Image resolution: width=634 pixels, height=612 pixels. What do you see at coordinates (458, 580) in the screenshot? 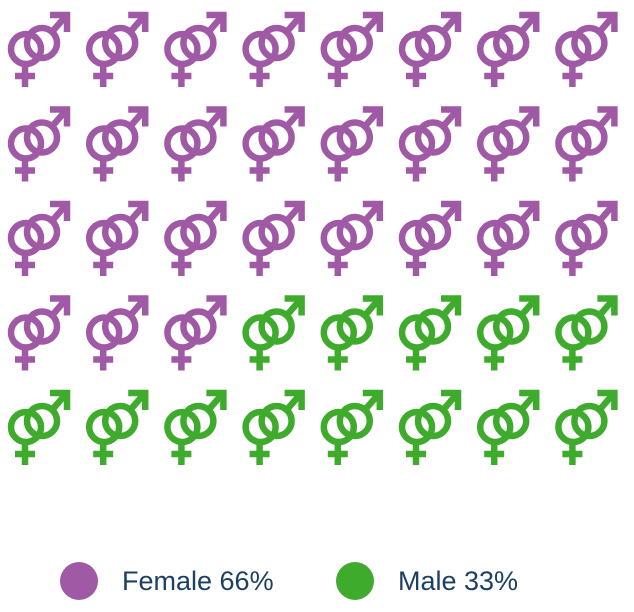
I see `legend-label-male: Male 33%` at bounding box center [458, 580].